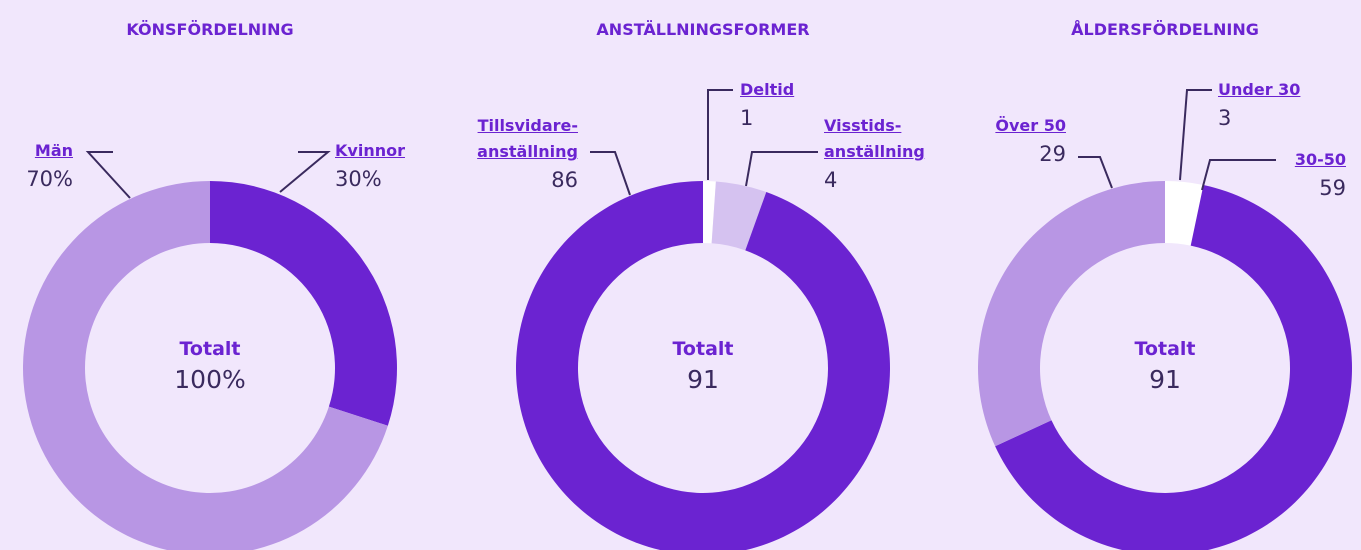 The image size is (1361, 550). I want to click on category-value: 29, so click(1052, 154).